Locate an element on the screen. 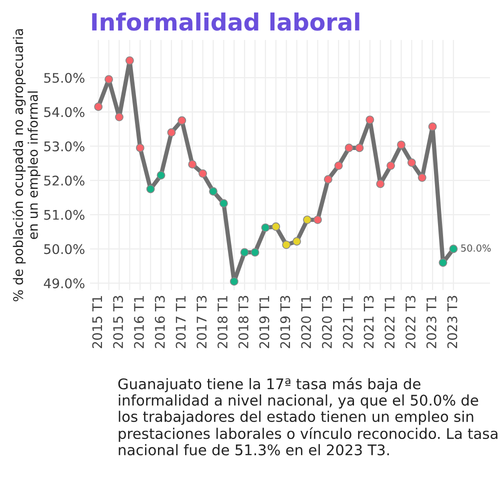 The width and height of the screenshot is (500, 500). data-label: 50.0% is located at coordinates (476, 248).